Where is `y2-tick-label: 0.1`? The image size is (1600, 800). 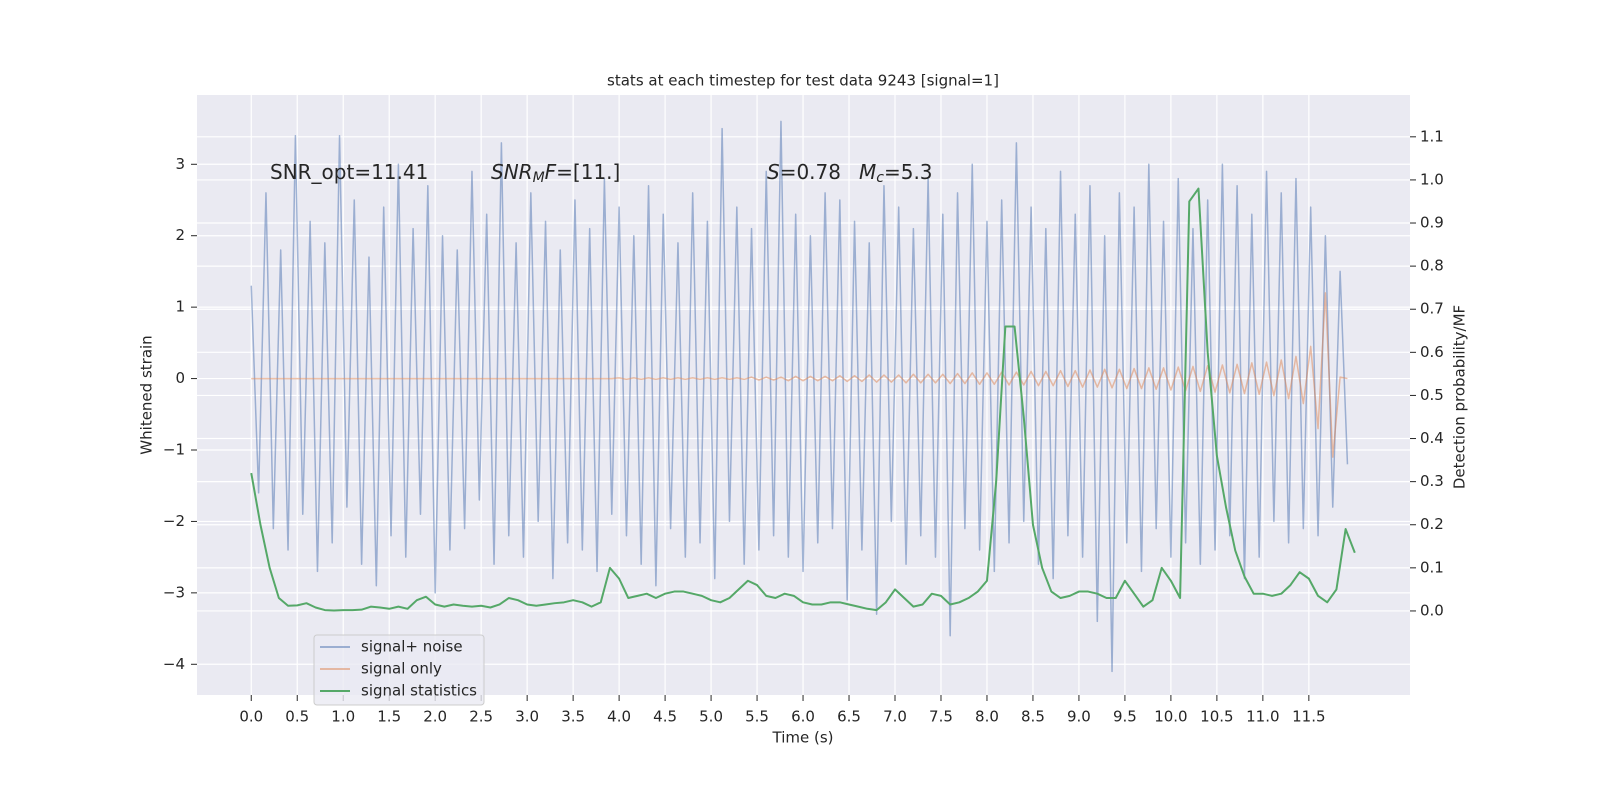 y2-tick-label: 0.1 is located at coordinates (1432, 567).